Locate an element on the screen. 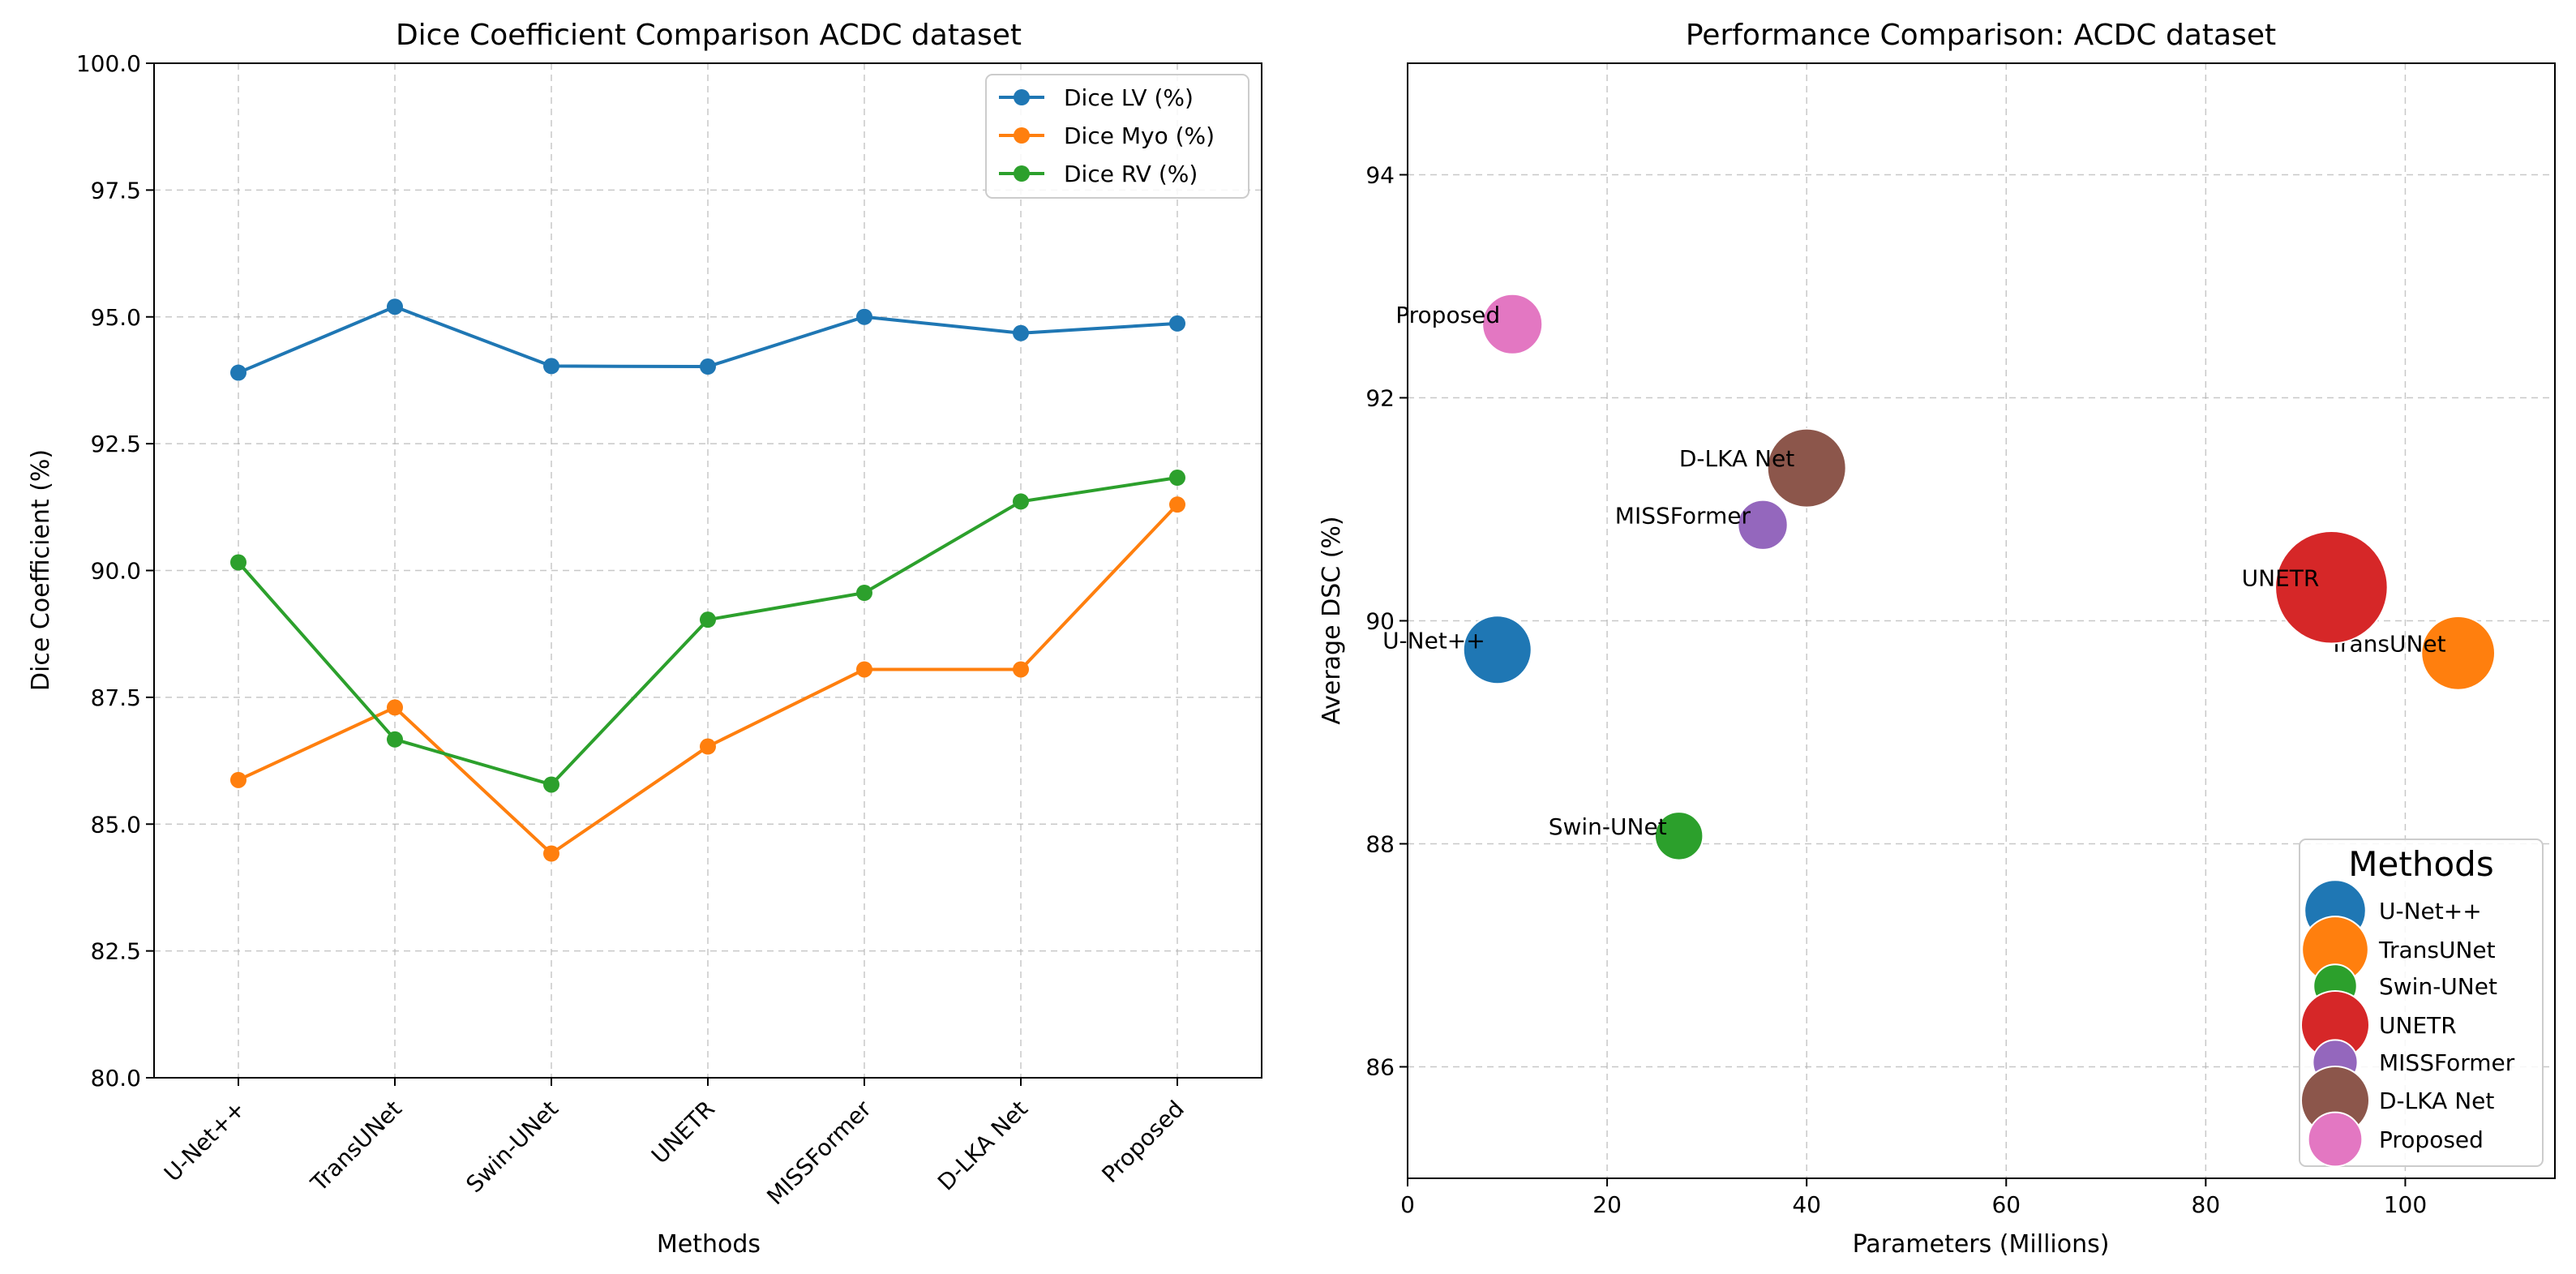 This screenshot has width=2576, height=1274. scatter-chart-x-tick-label: 0 is located at coordinates (1407, 1205).